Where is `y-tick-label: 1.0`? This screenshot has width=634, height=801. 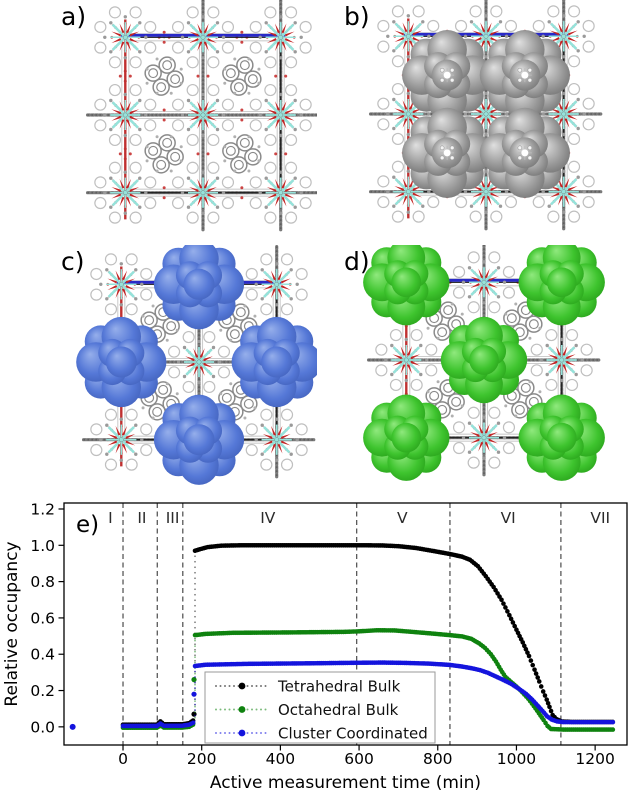 y-tick-label: 1.0 is located at coordinates (42, 546).